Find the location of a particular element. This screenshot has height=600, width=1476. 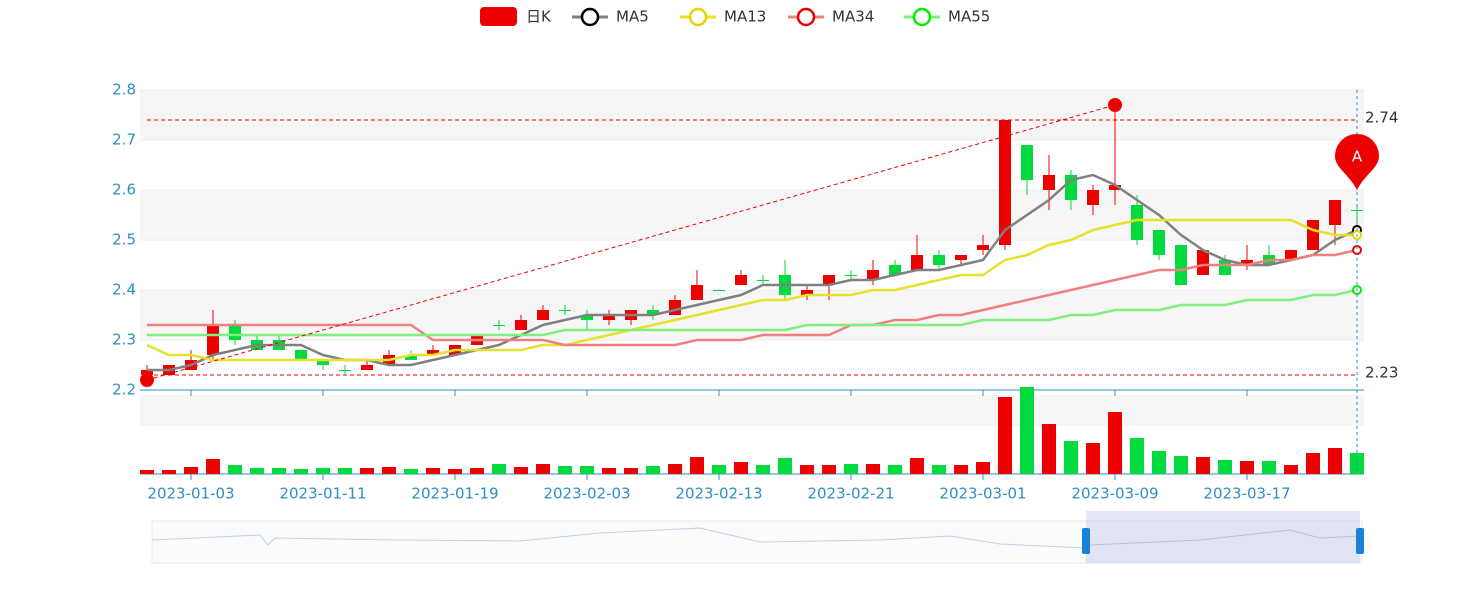

legend-label: MA13 is located at coordinates (745, 17).